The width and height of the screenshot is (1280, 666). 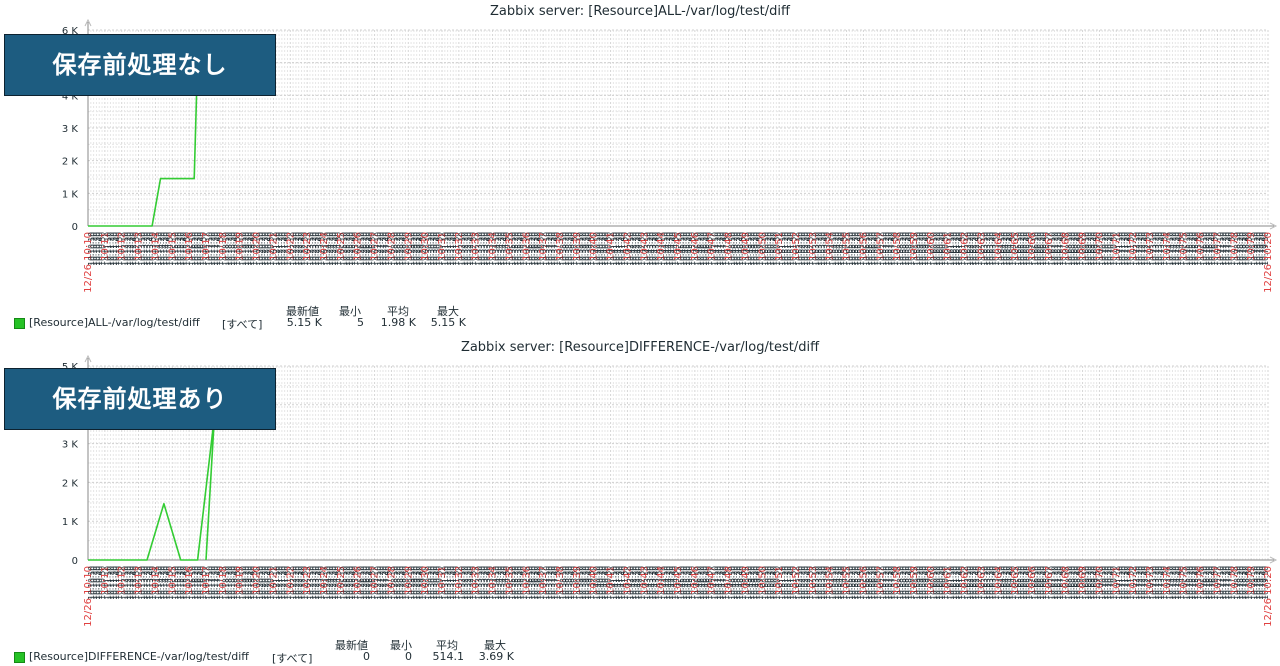 What do you see at coordinates (493, 580) in the screenshot?
I see `x-tick-label: 10:34` at bounding box center [493, 580].